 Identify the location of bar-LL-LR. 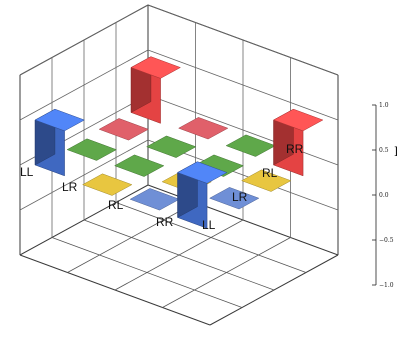
(107, 184).